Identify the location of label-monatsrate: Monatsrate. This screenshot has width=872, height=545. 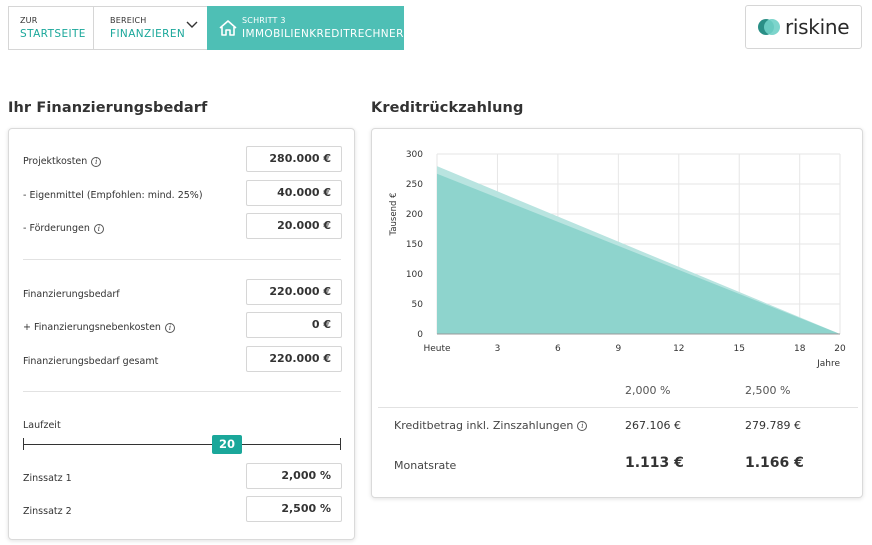
(425, 465).